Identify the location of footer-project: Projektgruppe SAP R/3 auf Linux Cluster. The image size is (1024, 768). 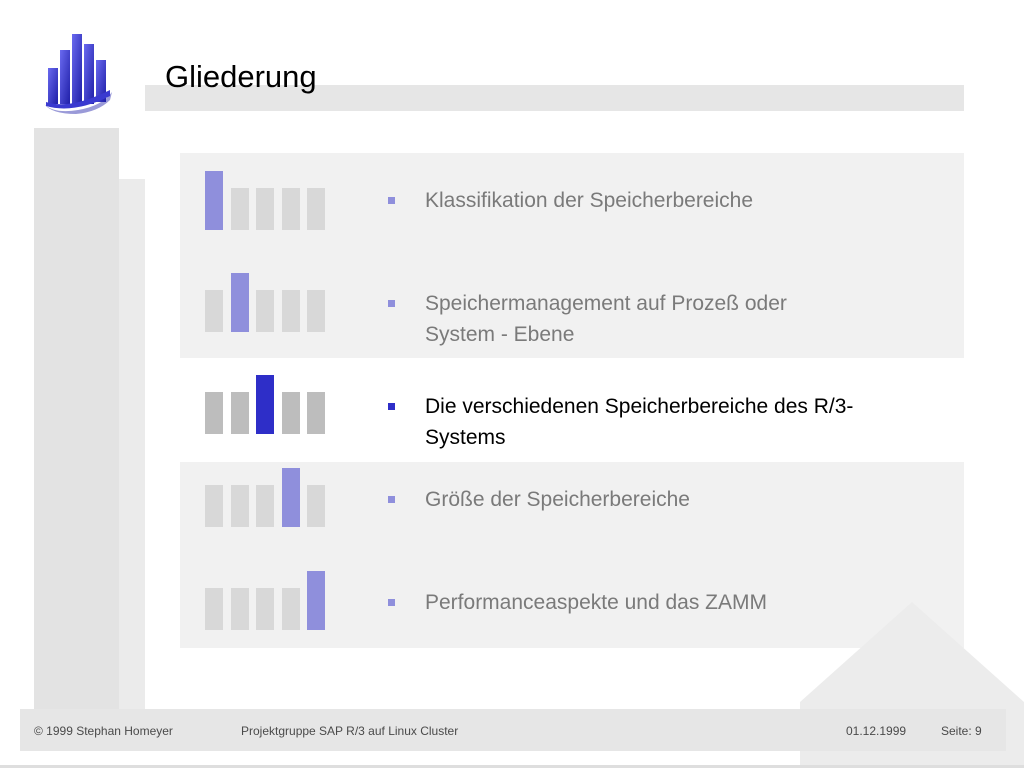
(350, 731).